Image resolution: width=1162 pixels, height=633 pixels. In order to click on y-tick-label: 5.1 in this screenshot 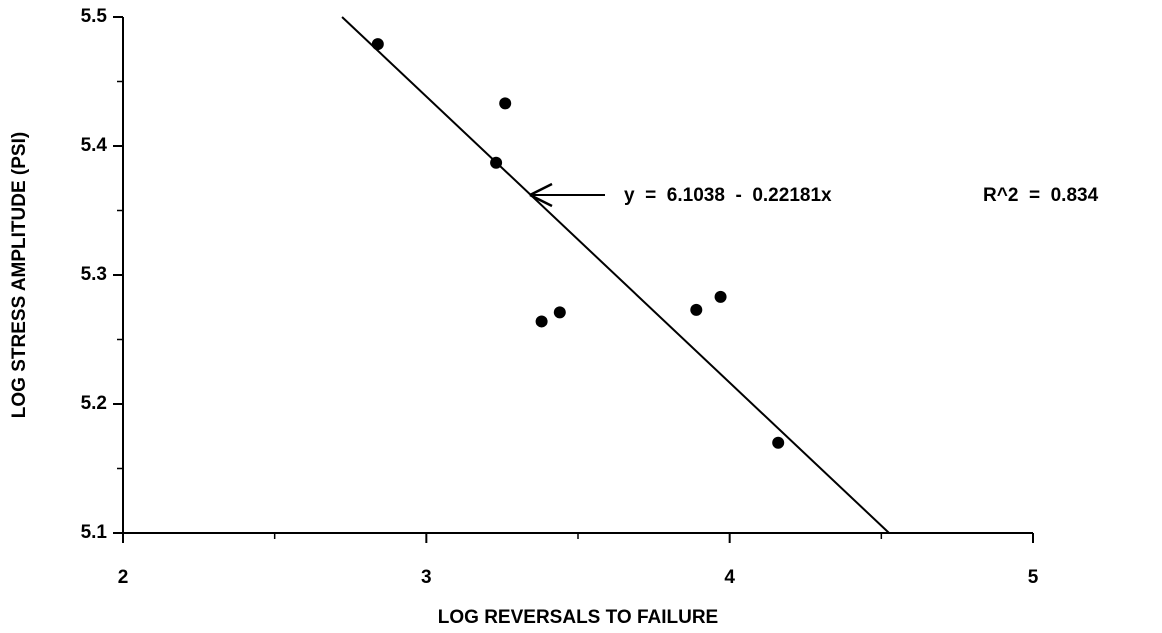, I will do `click(94, 532)`.